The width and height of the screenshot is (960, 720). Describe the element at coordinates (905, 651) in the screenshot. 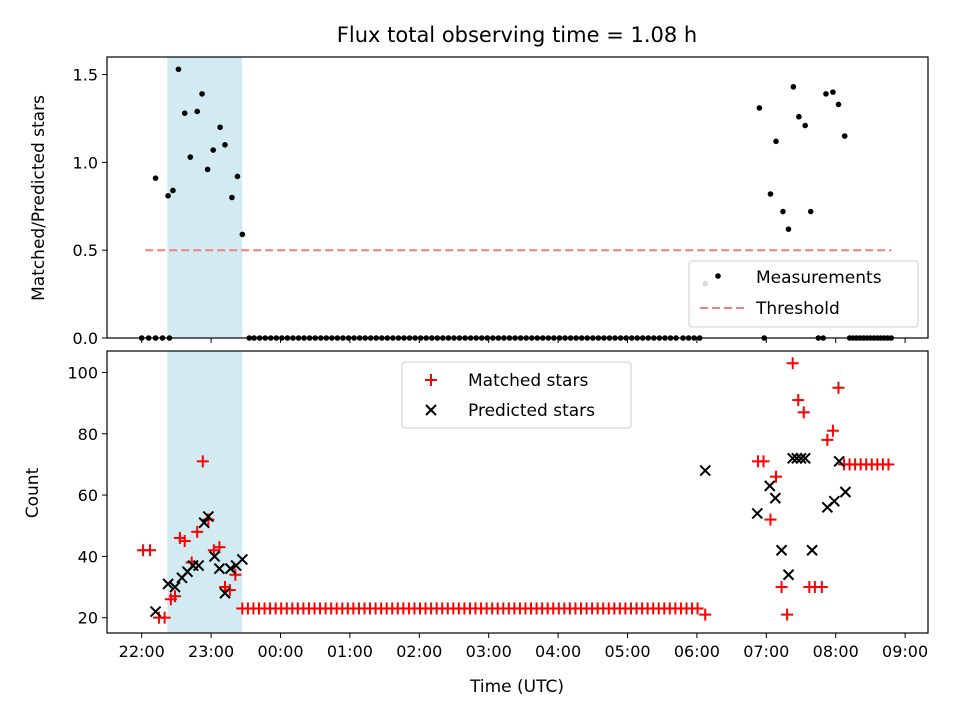

I see `x-tick-label: 09:00` at that location.